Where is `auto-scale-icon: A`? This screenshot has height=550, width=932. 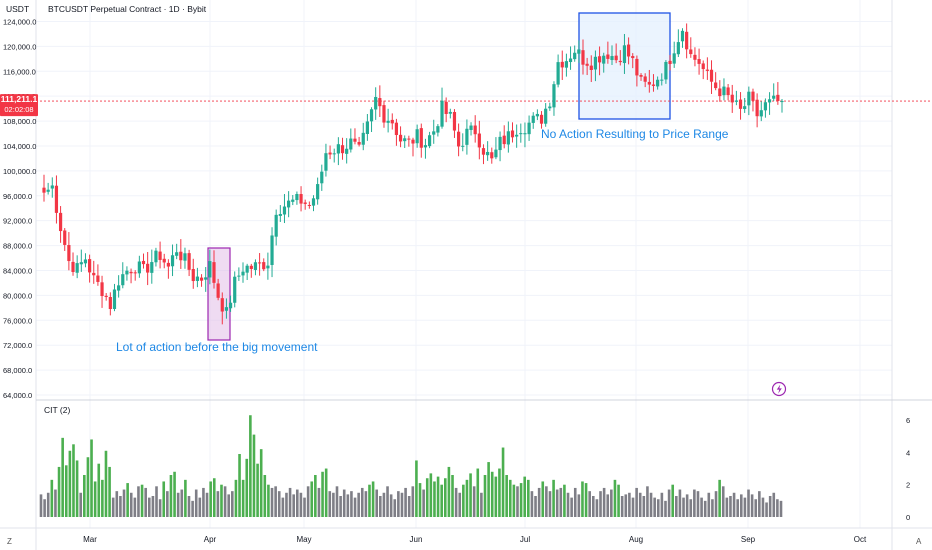 auto-scale-icon: A is located at coordinates (919, 541).